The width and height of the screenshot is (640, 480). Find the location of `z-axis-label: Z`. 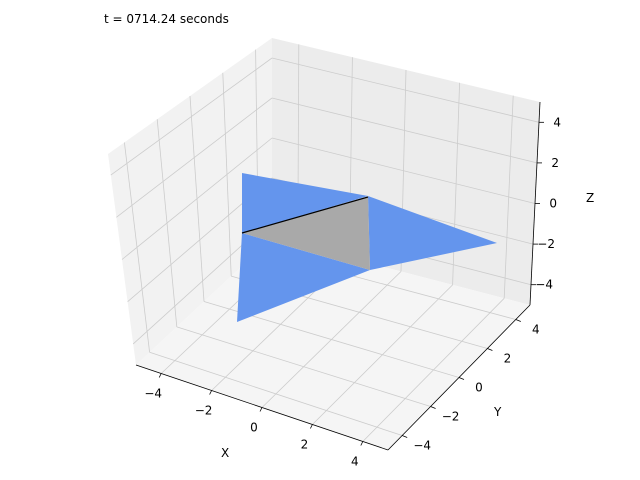

z-axis-label: Z is located at coordinates (590, 198).